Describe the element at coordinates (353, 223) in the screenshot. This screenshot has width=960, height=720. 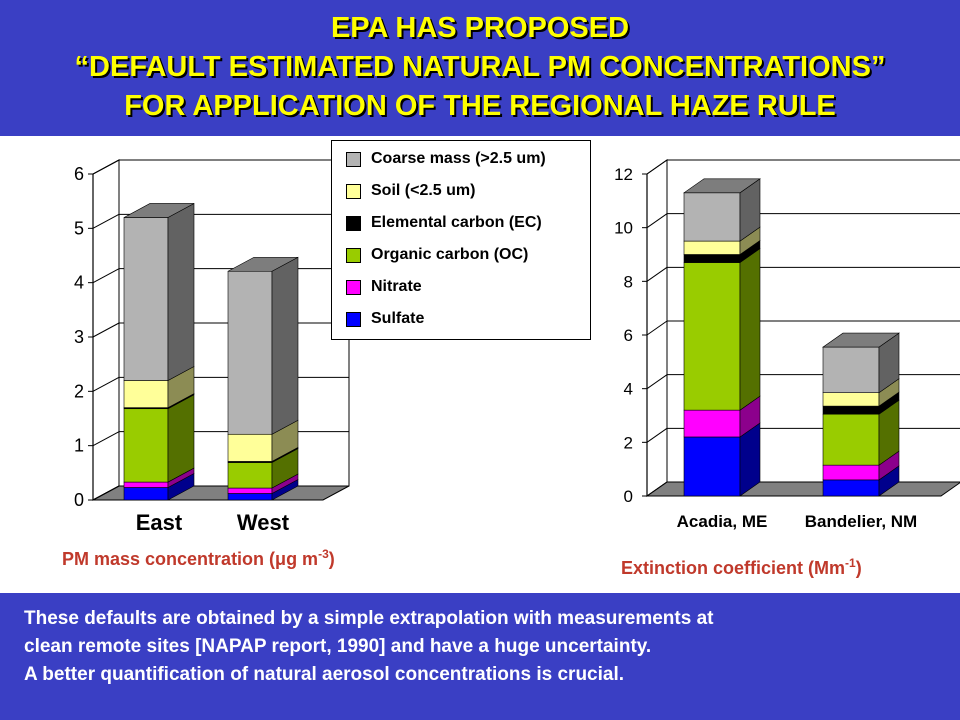
I see `legend-swatch-ec` at that location.